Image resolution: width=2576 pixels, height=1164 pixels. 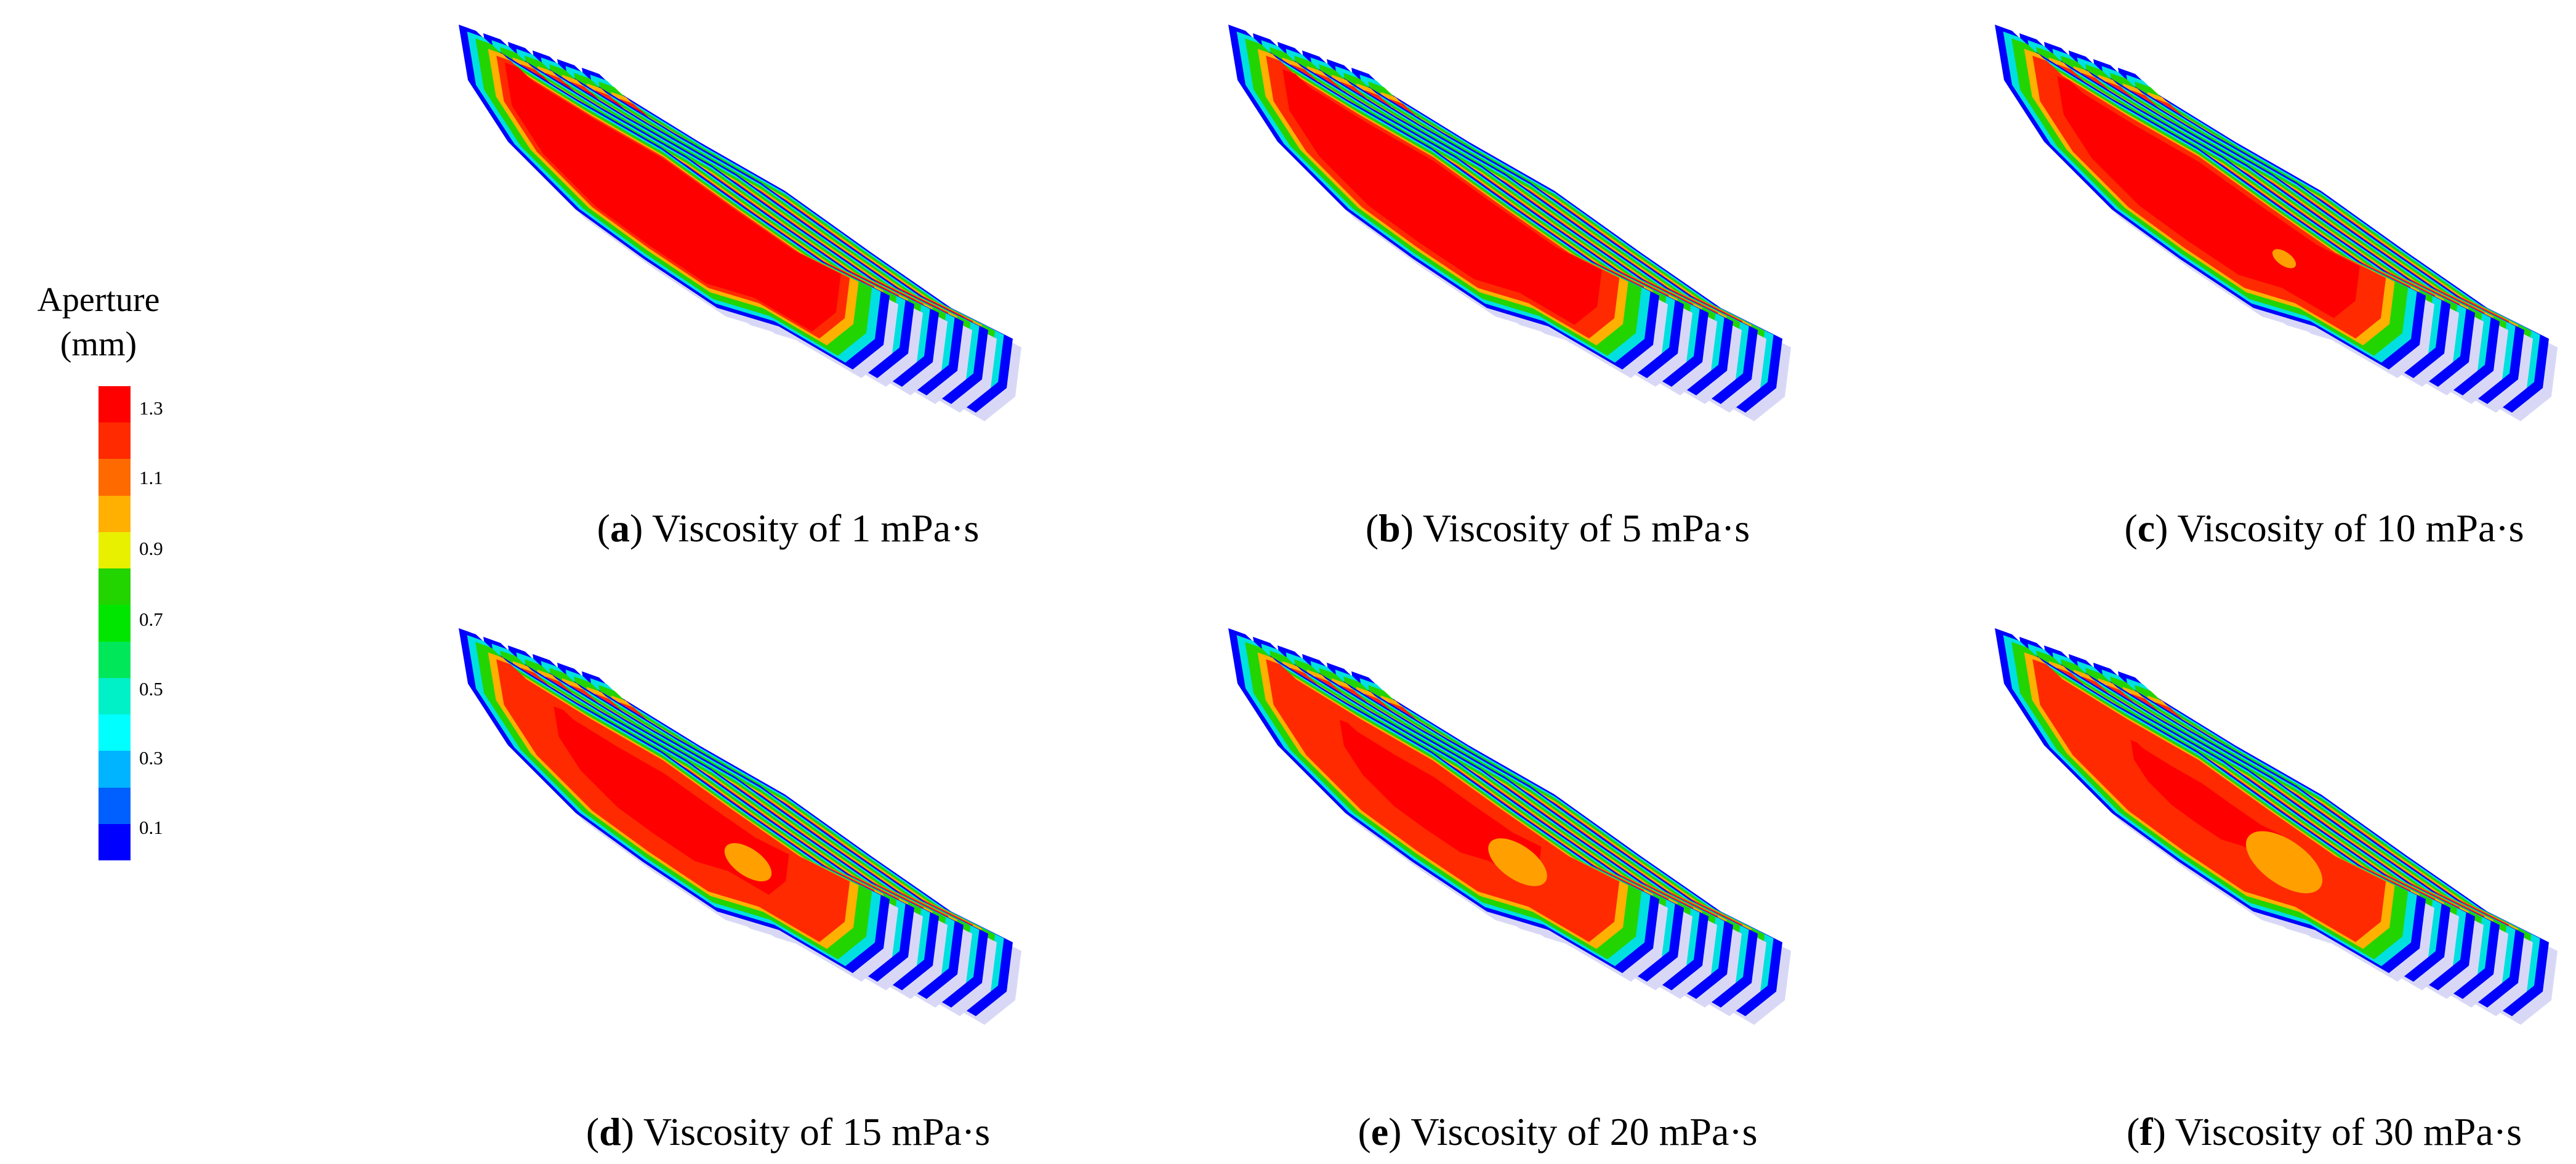 What do you see at coordinates (151, 478) in the screenshot?
I see `colorbar-tick-label: 1.1` at bounding box center [151, 478].